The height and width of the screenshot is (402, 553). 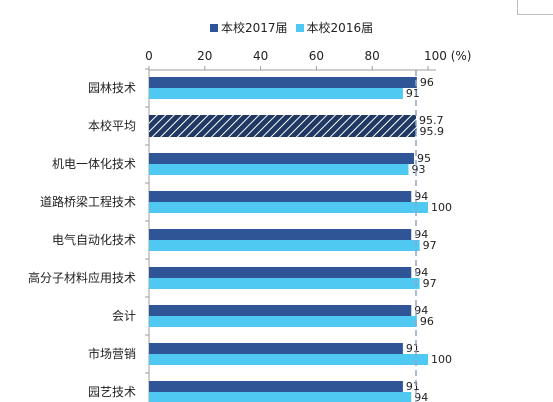 I want to click on category-label: 高分子材料应用技术, so click(x=82, y=277).